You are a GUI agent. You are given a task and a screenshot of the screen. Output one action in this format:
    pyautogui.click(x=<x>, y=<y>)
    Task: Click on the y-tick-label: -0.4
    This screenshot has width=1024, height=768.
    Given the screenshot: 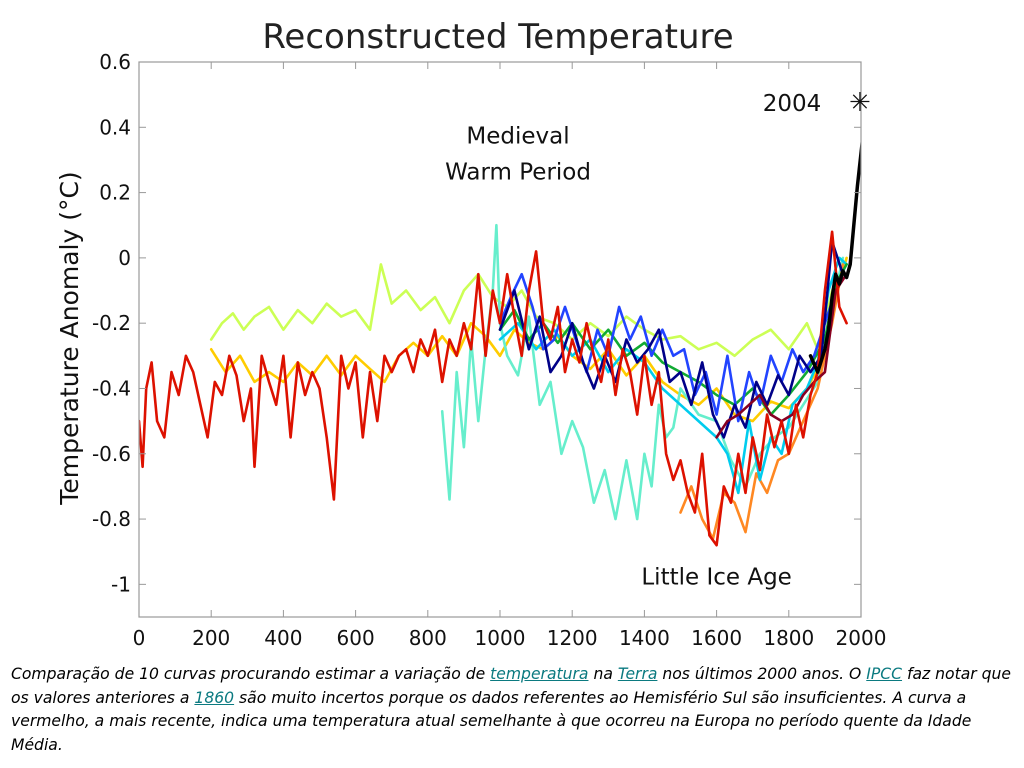 What is the action you would take?
    pyautogui.click(x=111, y=388)
    